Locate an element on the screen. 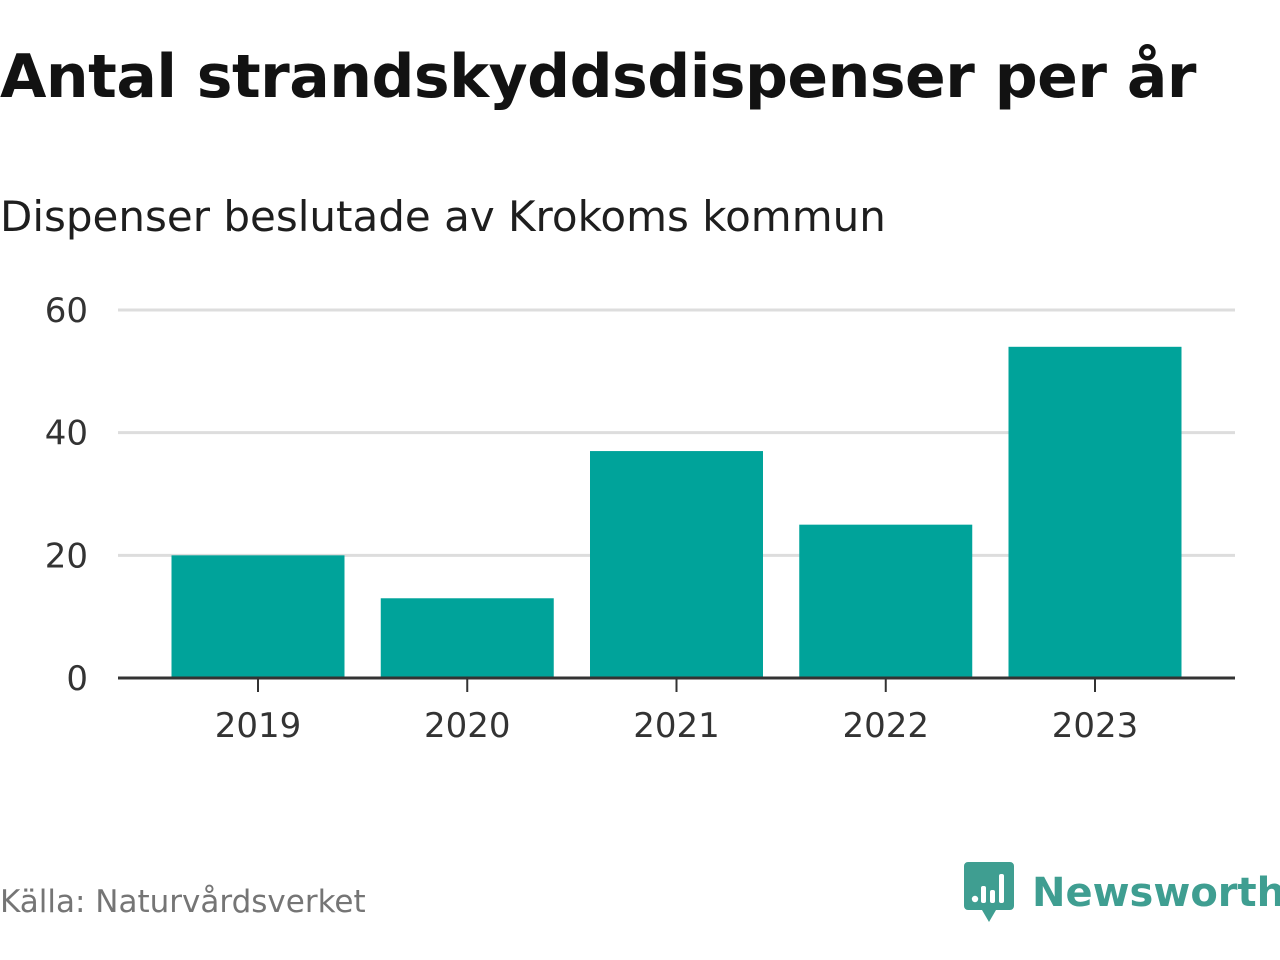 This screenshot has width=1280, height=960. bar-2019 is located at coordinates (258, 616).